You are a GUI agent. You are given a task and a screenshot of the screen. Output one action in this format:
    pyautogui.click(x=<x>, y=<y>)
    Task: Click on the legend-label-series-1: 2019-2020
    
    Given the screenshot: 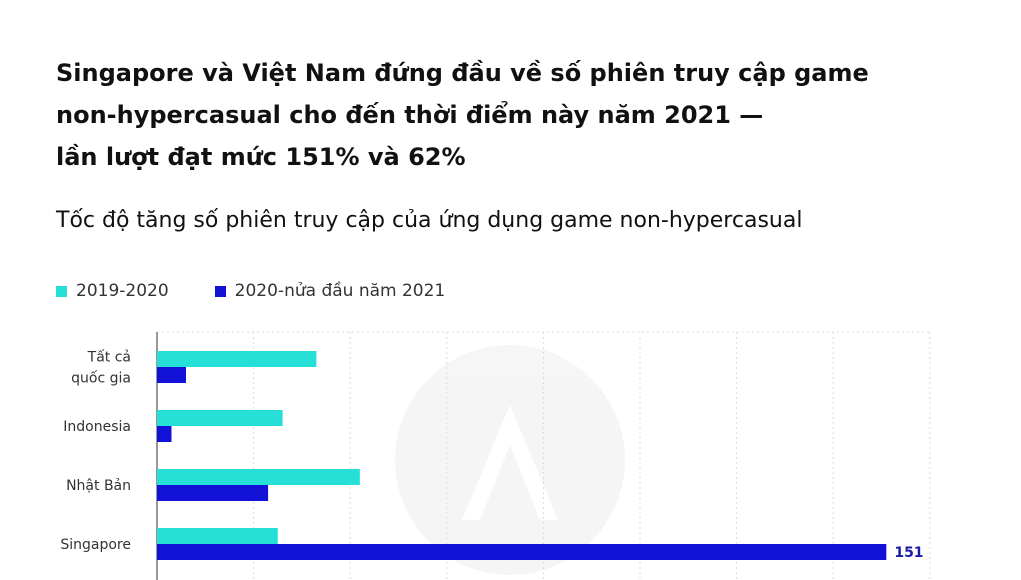 What is the action you would take?
    pyautogui.click(x=122, y=291)
    